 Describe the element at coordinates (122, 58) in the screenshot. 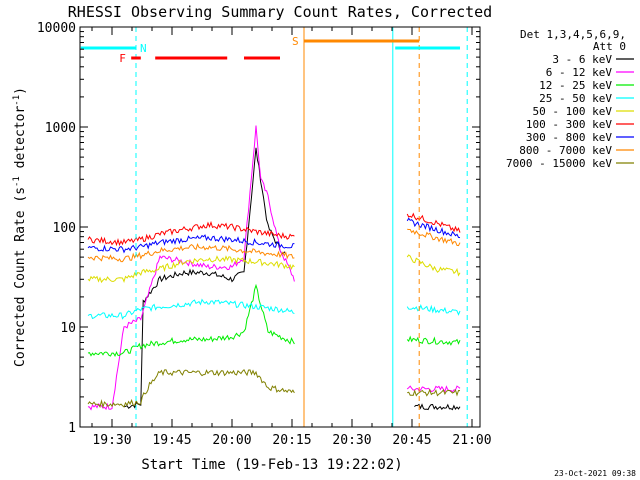

I see `flag-label-f: F` at that location.